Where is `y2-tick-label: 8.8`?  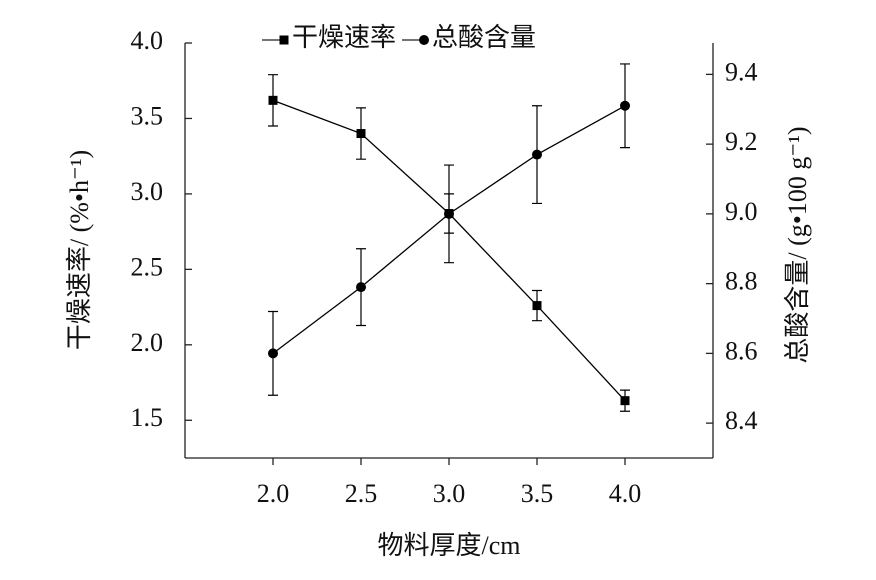 y2-tick-label: 8.8 is located at coordinates (741, 281).